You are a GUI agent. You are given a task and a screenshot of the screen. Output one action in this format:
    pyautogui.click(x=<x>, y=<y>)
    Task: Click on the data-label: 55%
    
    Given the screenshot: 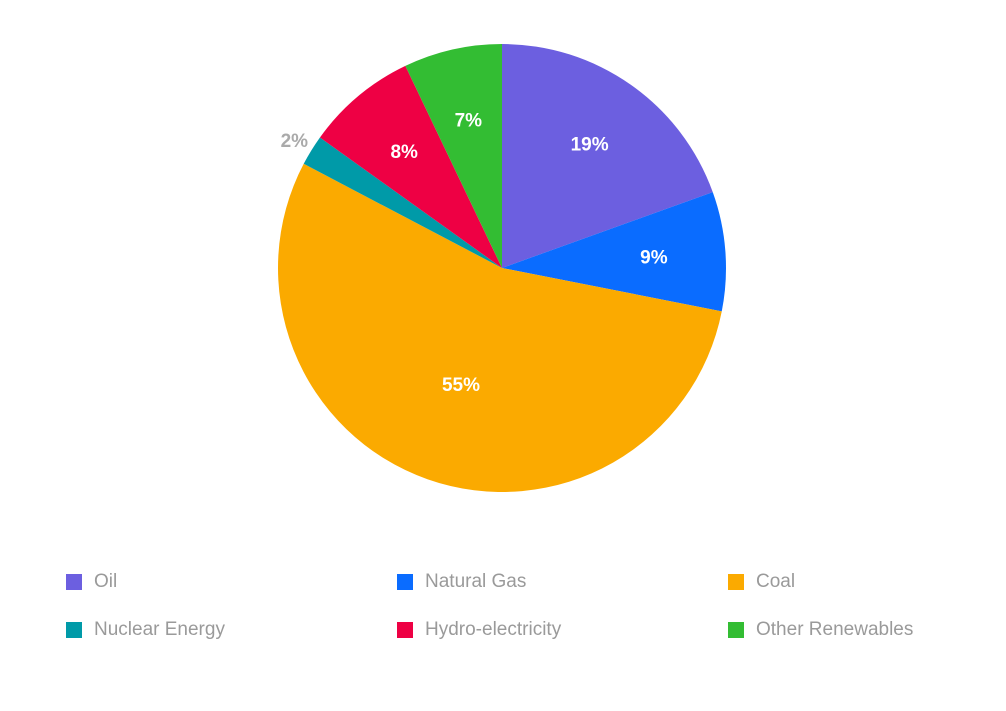 What is the action you would take?
    pyautogui.click(x=461, y=385)
    